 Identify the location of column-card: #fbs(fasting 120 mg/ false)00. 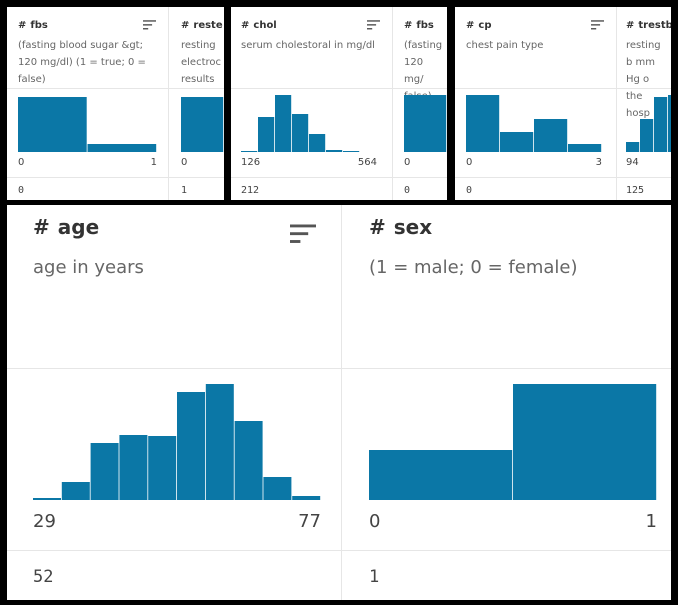
(421, 103).